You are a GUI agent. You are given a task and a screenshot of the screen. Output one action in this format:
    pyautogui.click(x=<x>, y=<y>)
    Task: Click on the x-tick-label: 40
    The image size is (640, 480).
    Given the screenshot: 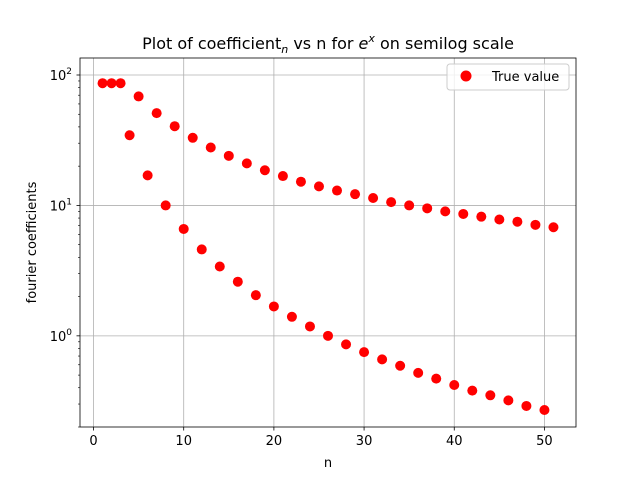 What is the action you would take?
    pyautogui.click(x=454, y=441)
    